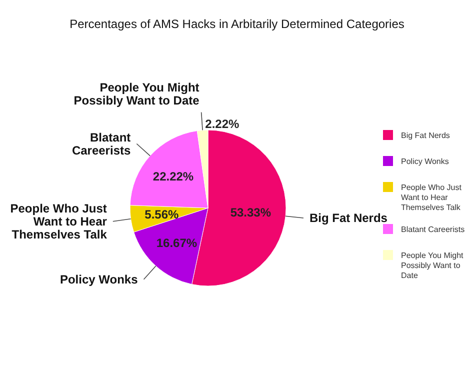 This screenshot has width=474, height=365. What do you see at coordinates (137, 94) in the screenshot?
I see `slice-label: People You Might Possibly Want to Date` at bounding box center [137, 94].